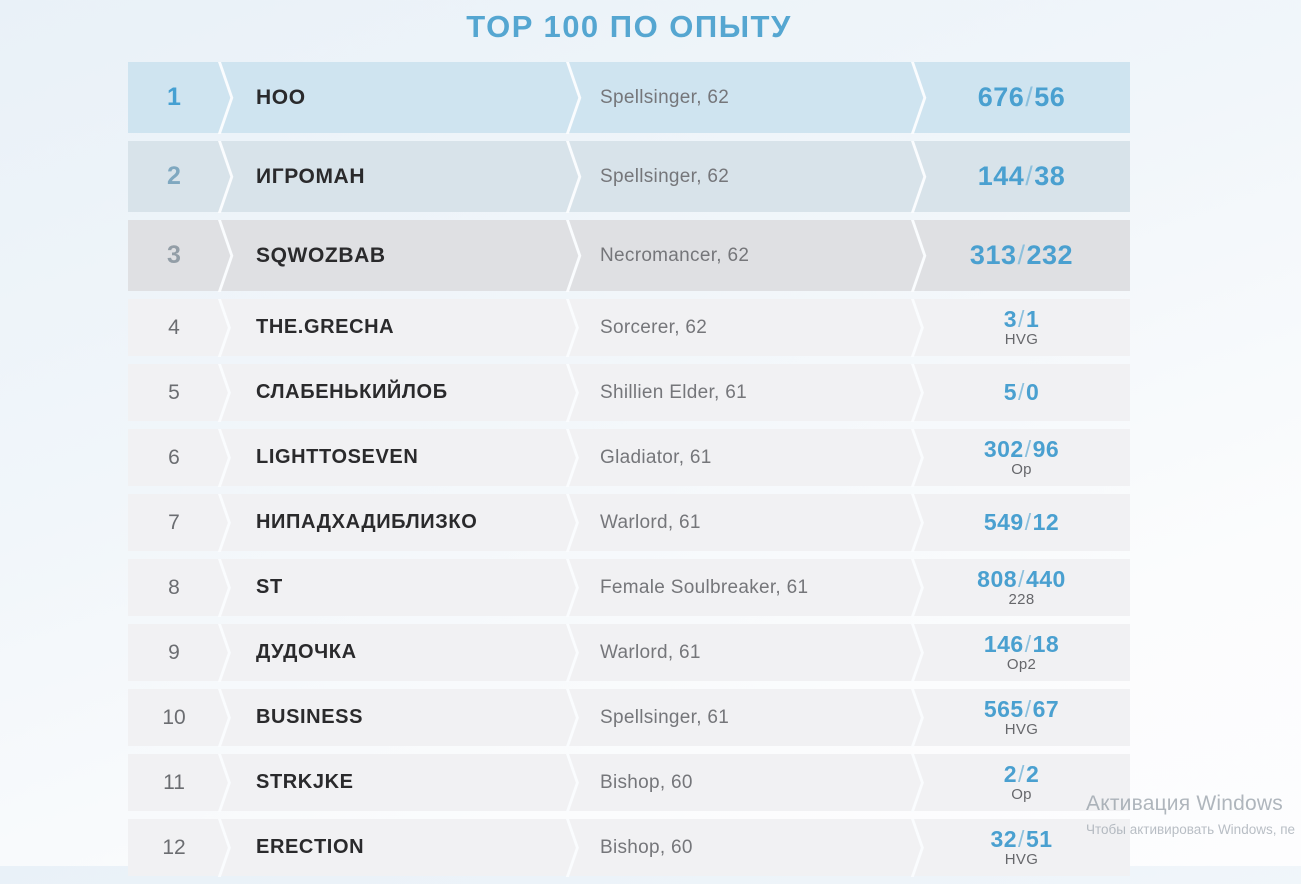 This screenshot has width=1301, height=884. Describe the element at coordinates (174, 457) in the screenshot. I see `rank-cell: 6` at that location.